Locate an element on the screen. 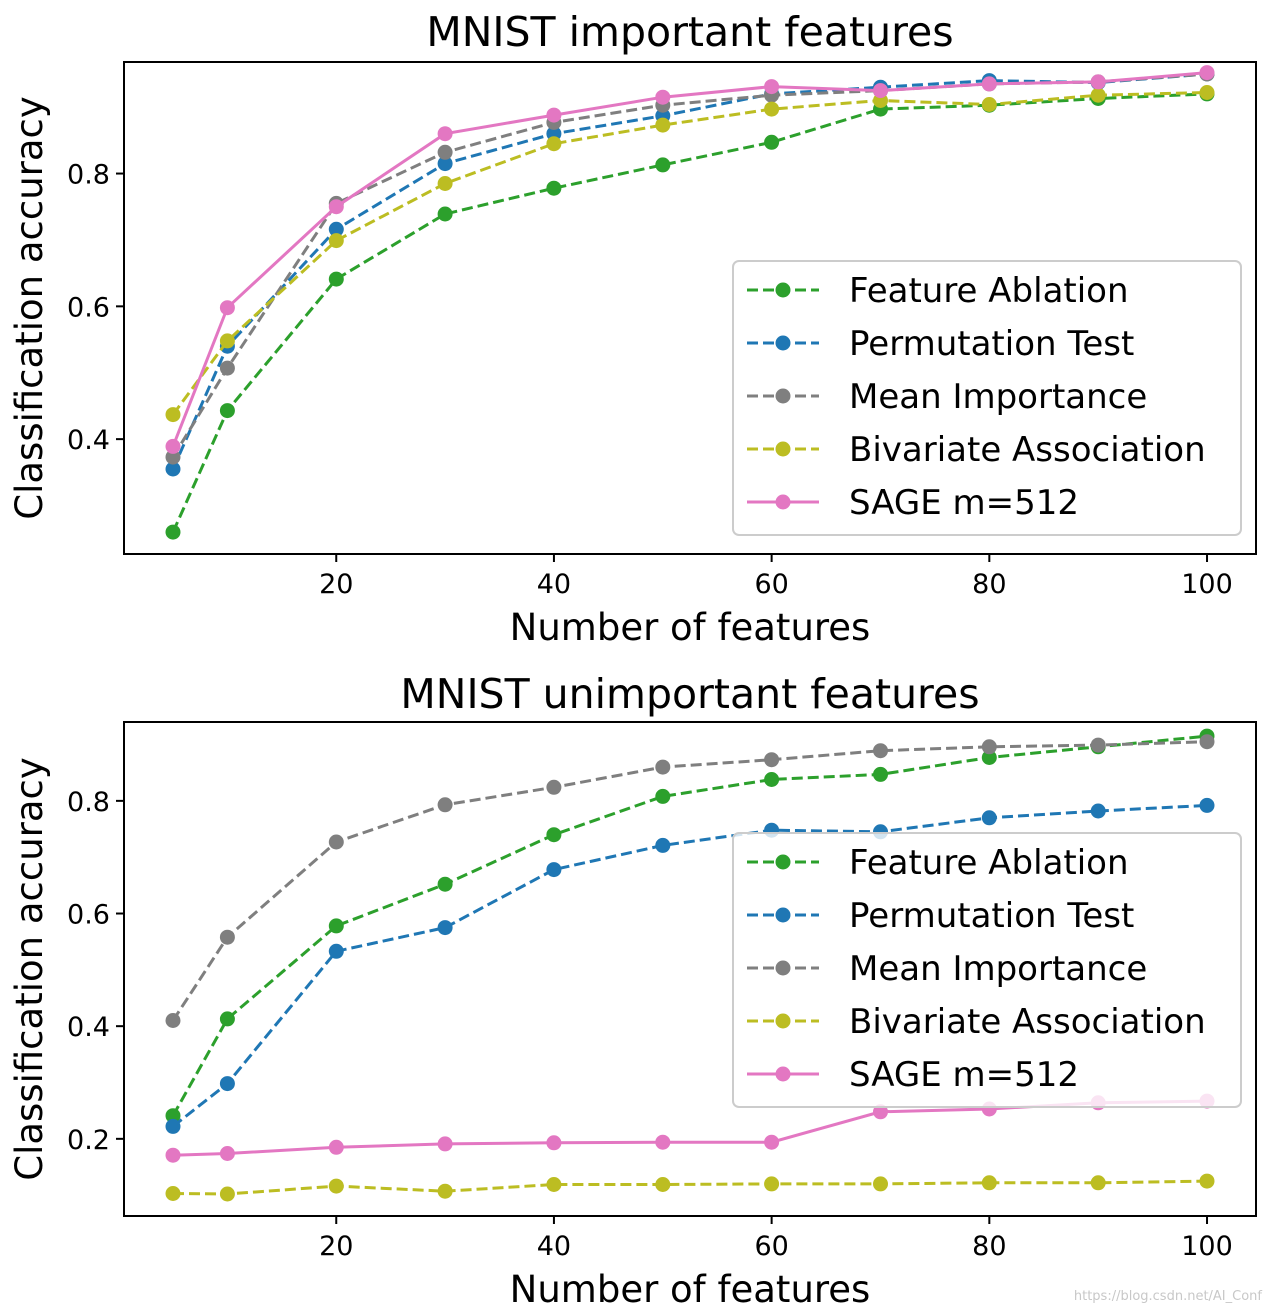  chart-1-y-tick-label: 0.6 is located at coordinates (88, 307).